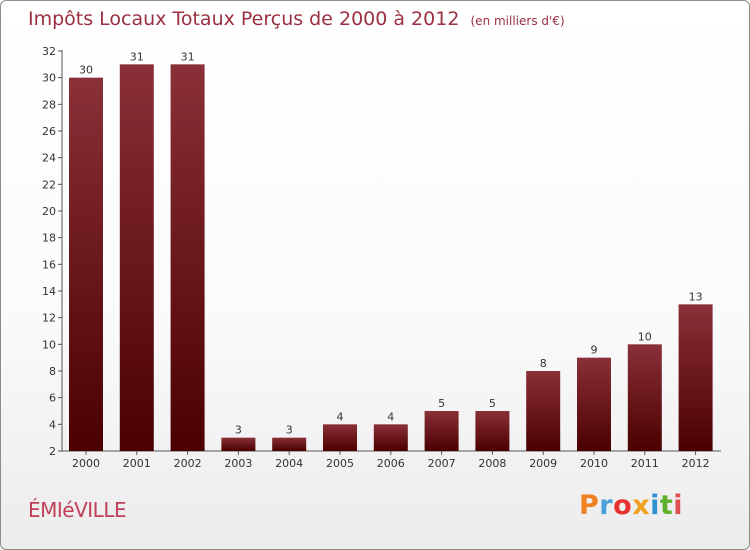 This screenshot has width=750, height=550. I want to click on x-tick-label: 2000, so click(86, 463).